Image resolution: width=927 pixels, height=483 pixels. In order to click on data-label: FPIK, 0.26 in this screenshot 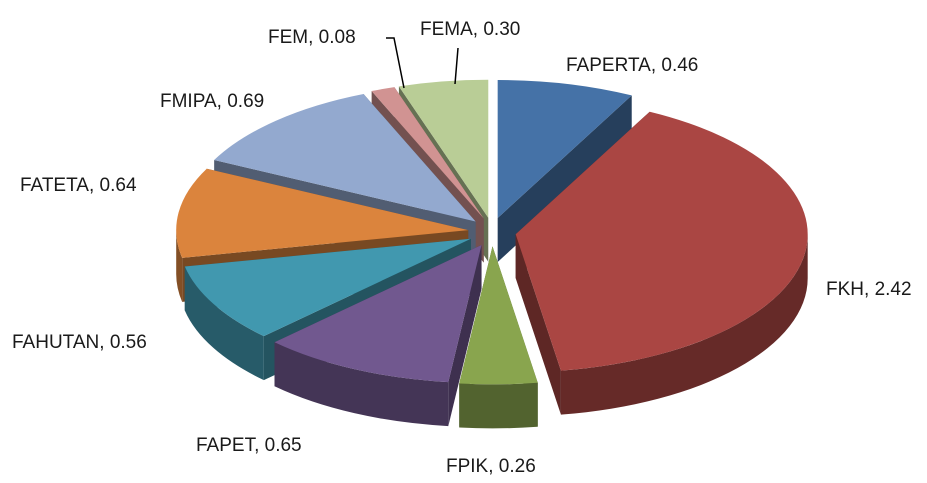, I will do `click(491, 466)`.